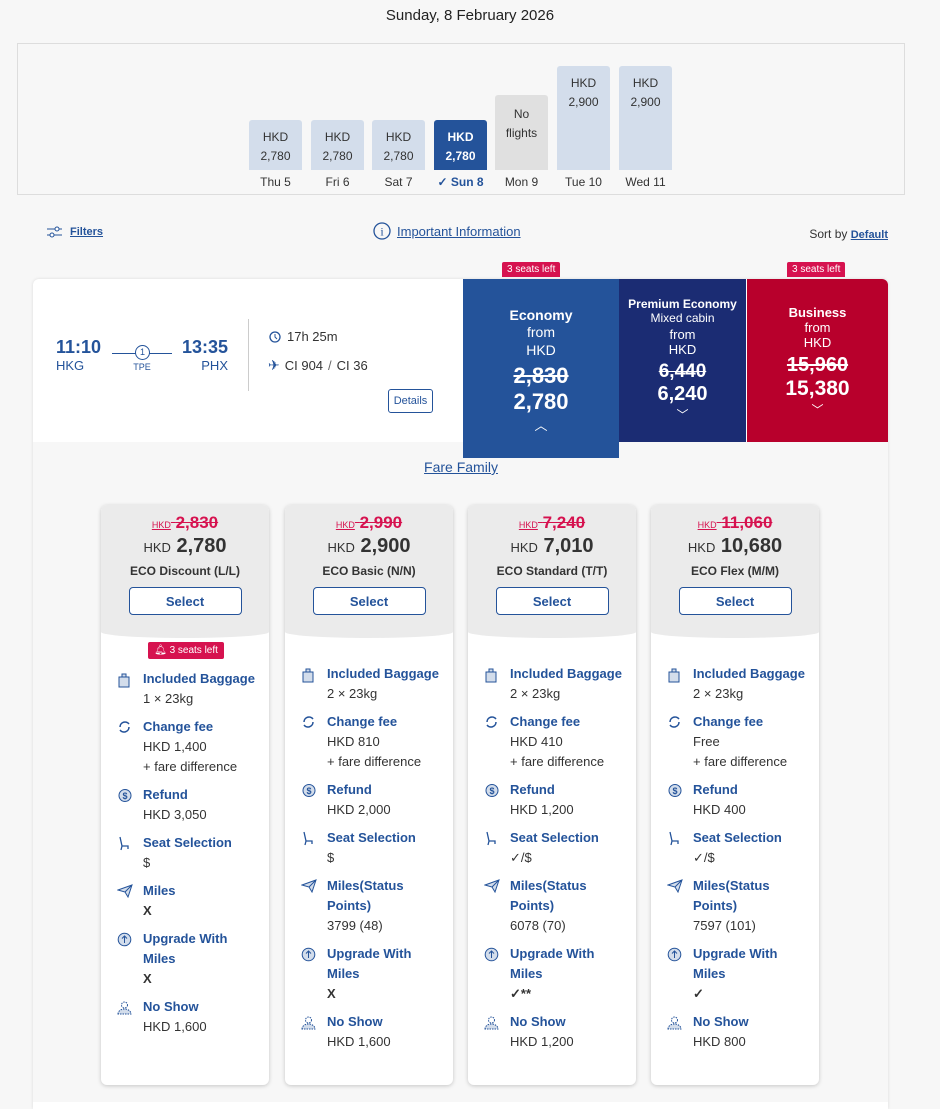  Describe the element at coordinates (275, 182) in the screenshot. I see `calendar-day-label: Thu 5` at that location.